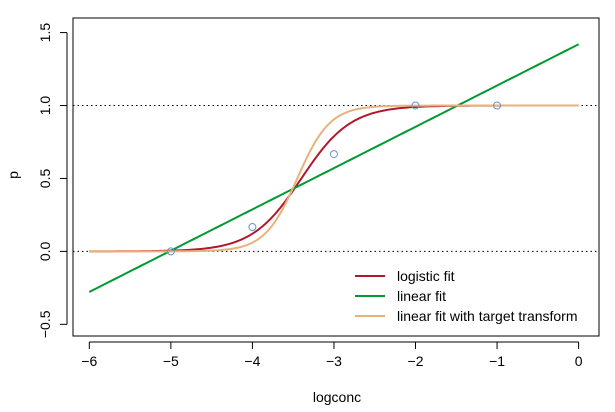 This screenshot has width=615, height=412. Describe the element at coordinates (45, 324) in the screenshot. I see `y-tick-label: −0.5` at that location.